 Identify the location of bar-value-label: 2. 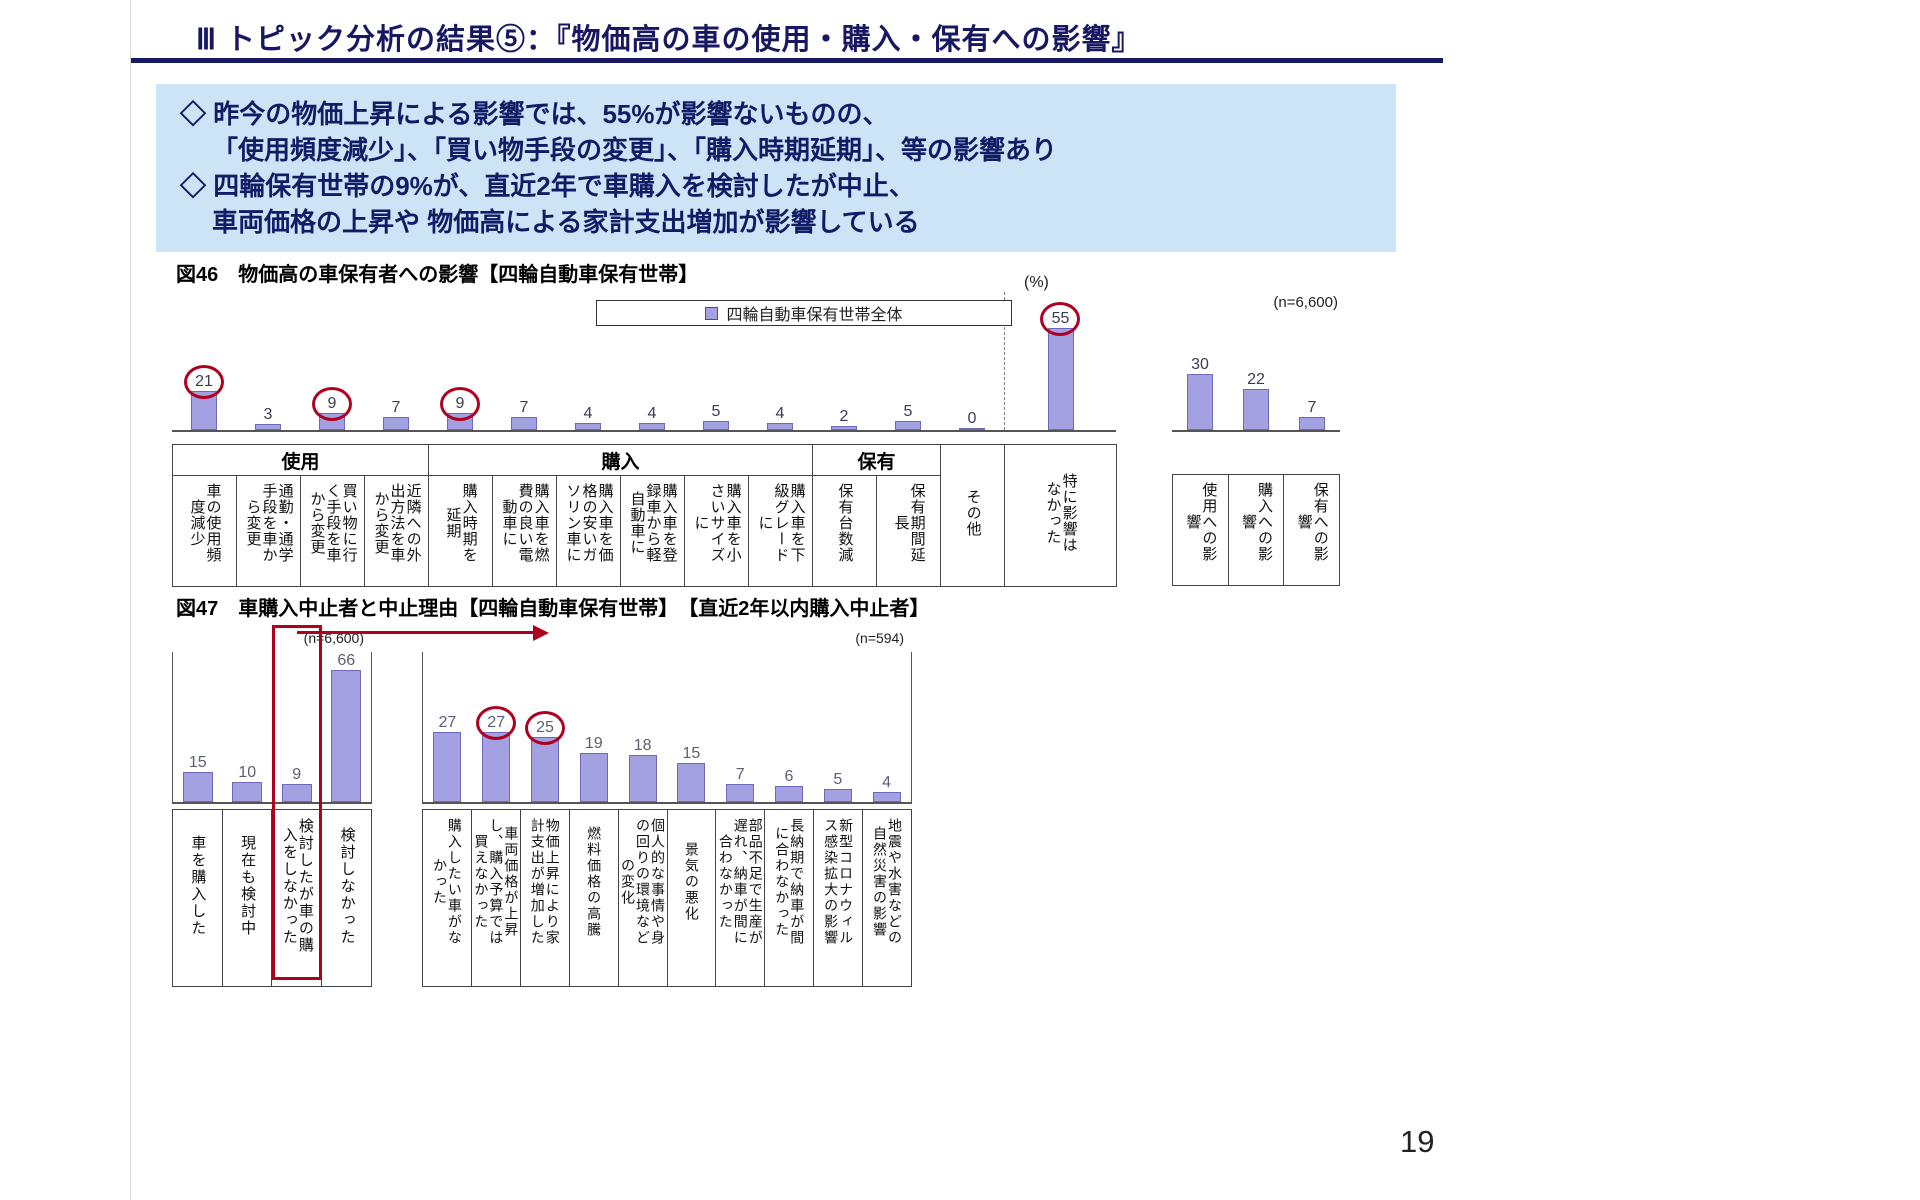
(844, 416).